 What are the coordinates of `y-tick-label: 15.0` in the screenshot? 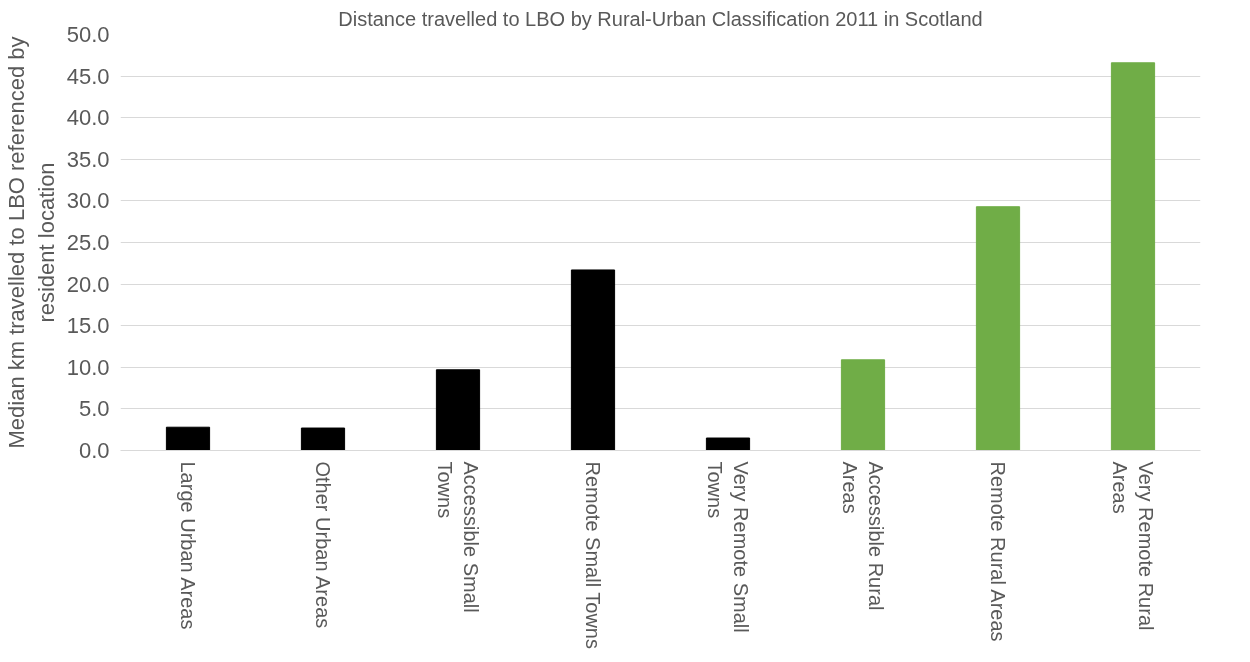 It's located at (88, 326).